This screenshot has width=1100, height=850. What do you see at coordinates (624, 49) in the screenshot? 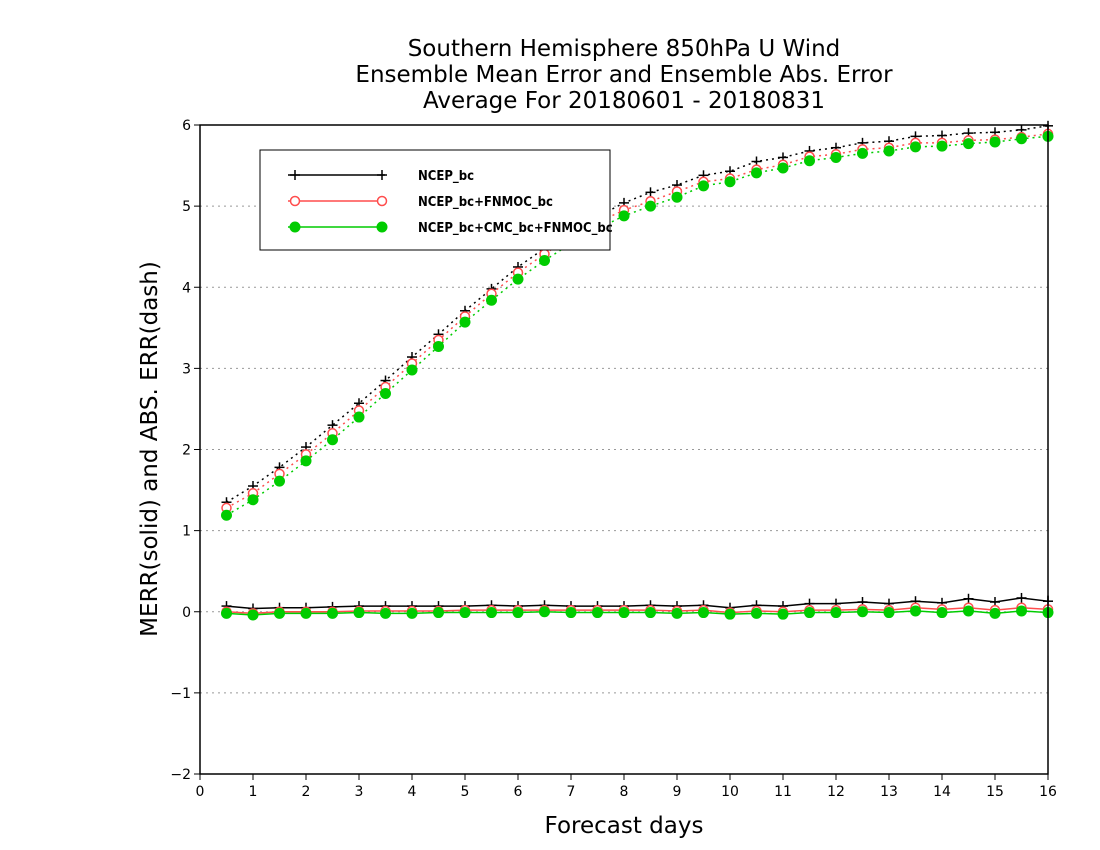
I see `title-line-1: Southern Hemisphere 850hPa U Wind` at bounding box center [624, 49].